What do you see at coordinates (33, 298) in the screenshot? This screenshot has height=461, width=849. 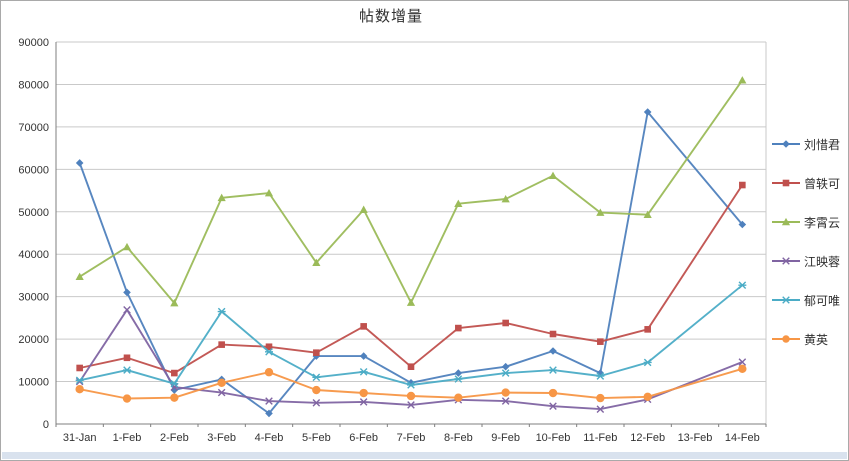 I see `y-axis-label: 30000` at bounding box center [33, 298].